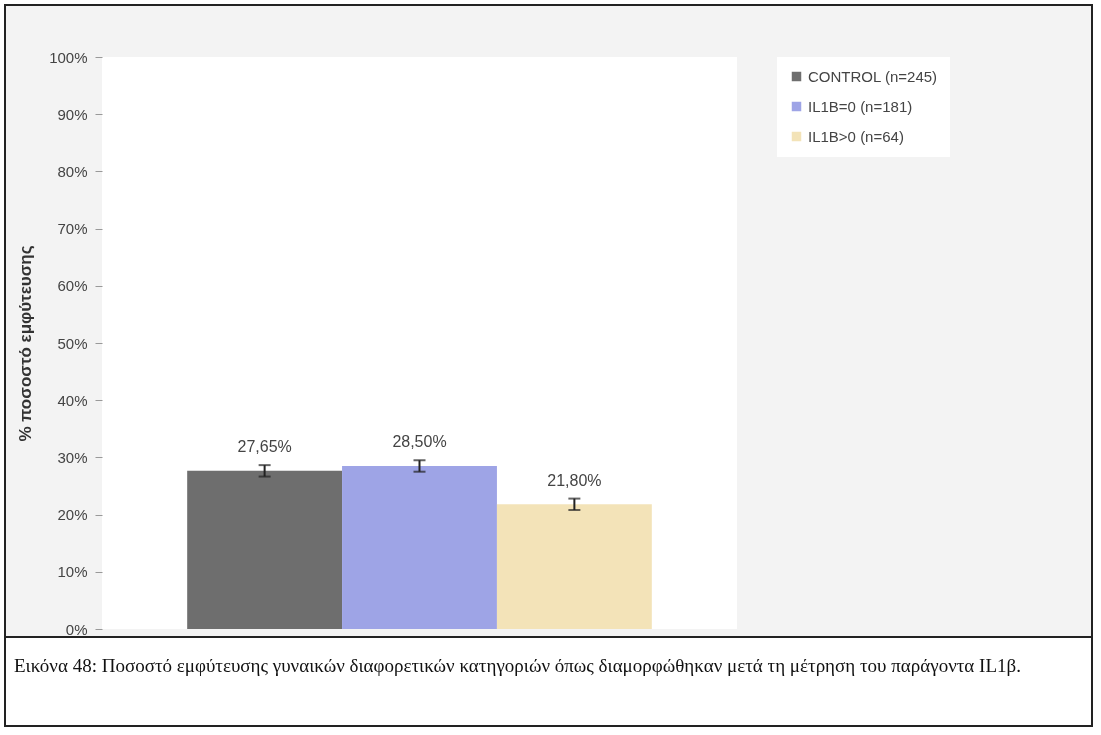 This screenshot has height=735, width=1101. I want to click on y-tick-label: 20%, so click(72, 515).